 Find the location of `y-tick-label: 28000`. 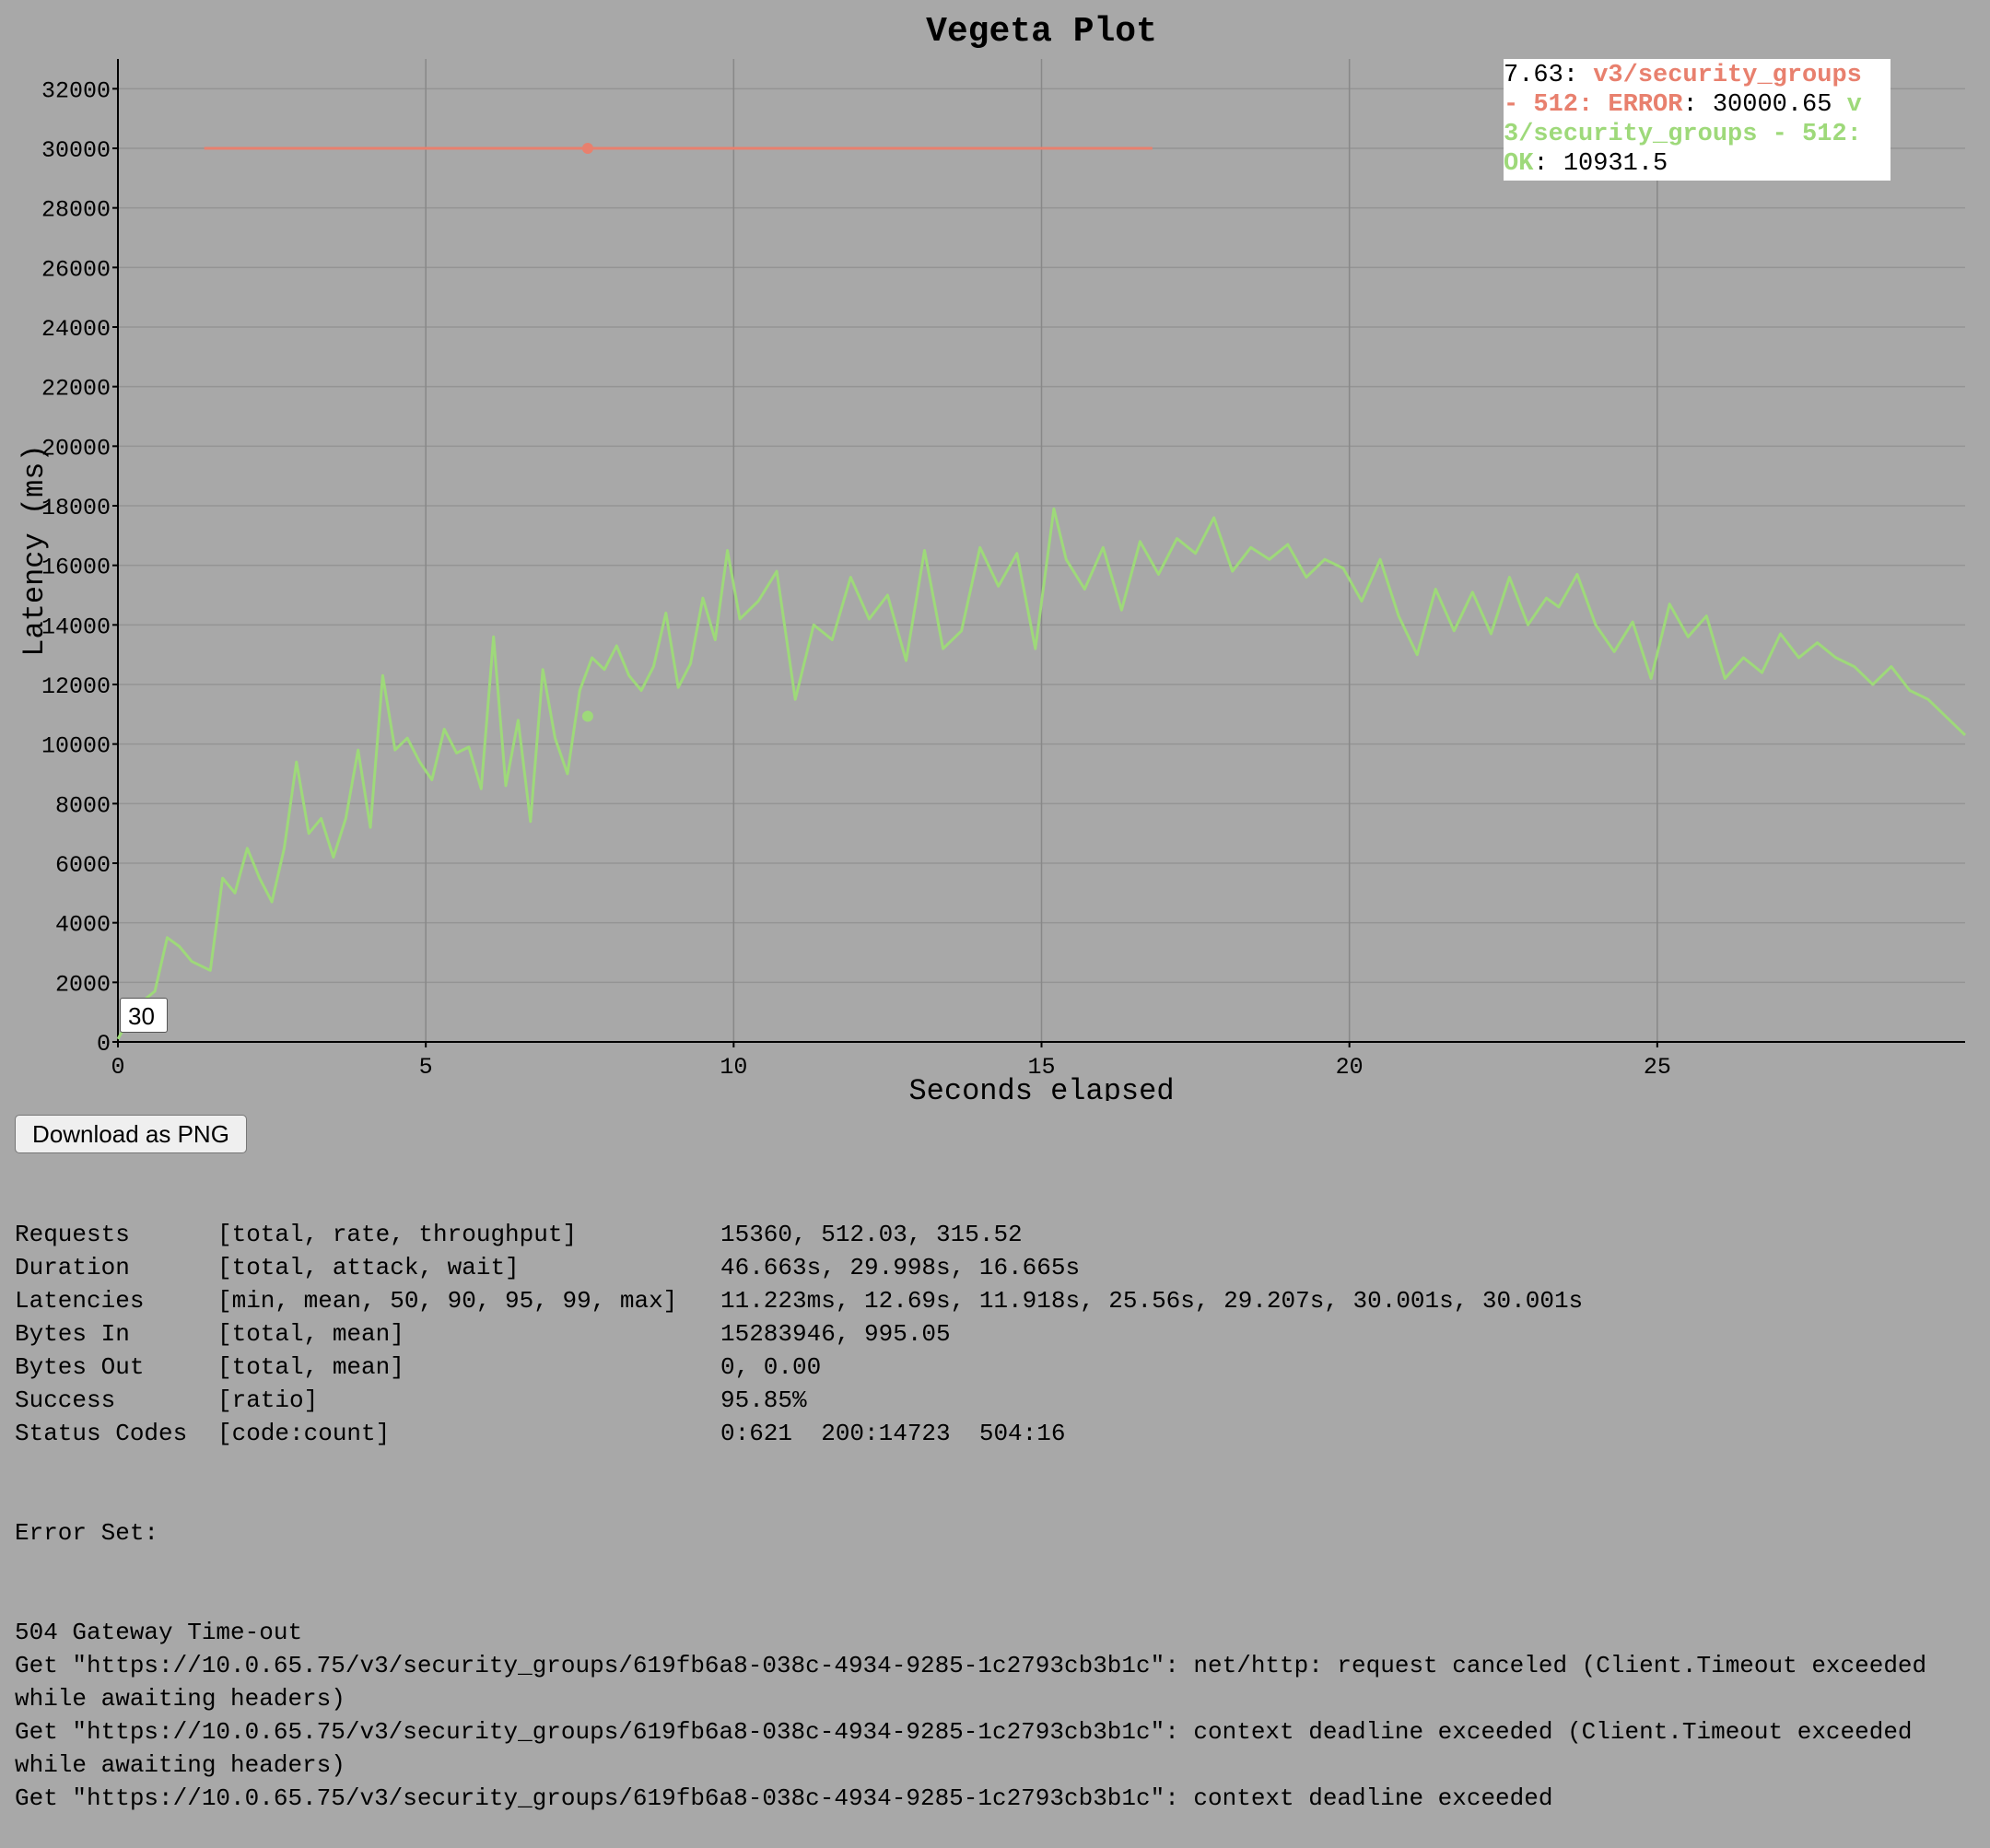

y-tick-label: 28000 is located at coordinates (76, 210).